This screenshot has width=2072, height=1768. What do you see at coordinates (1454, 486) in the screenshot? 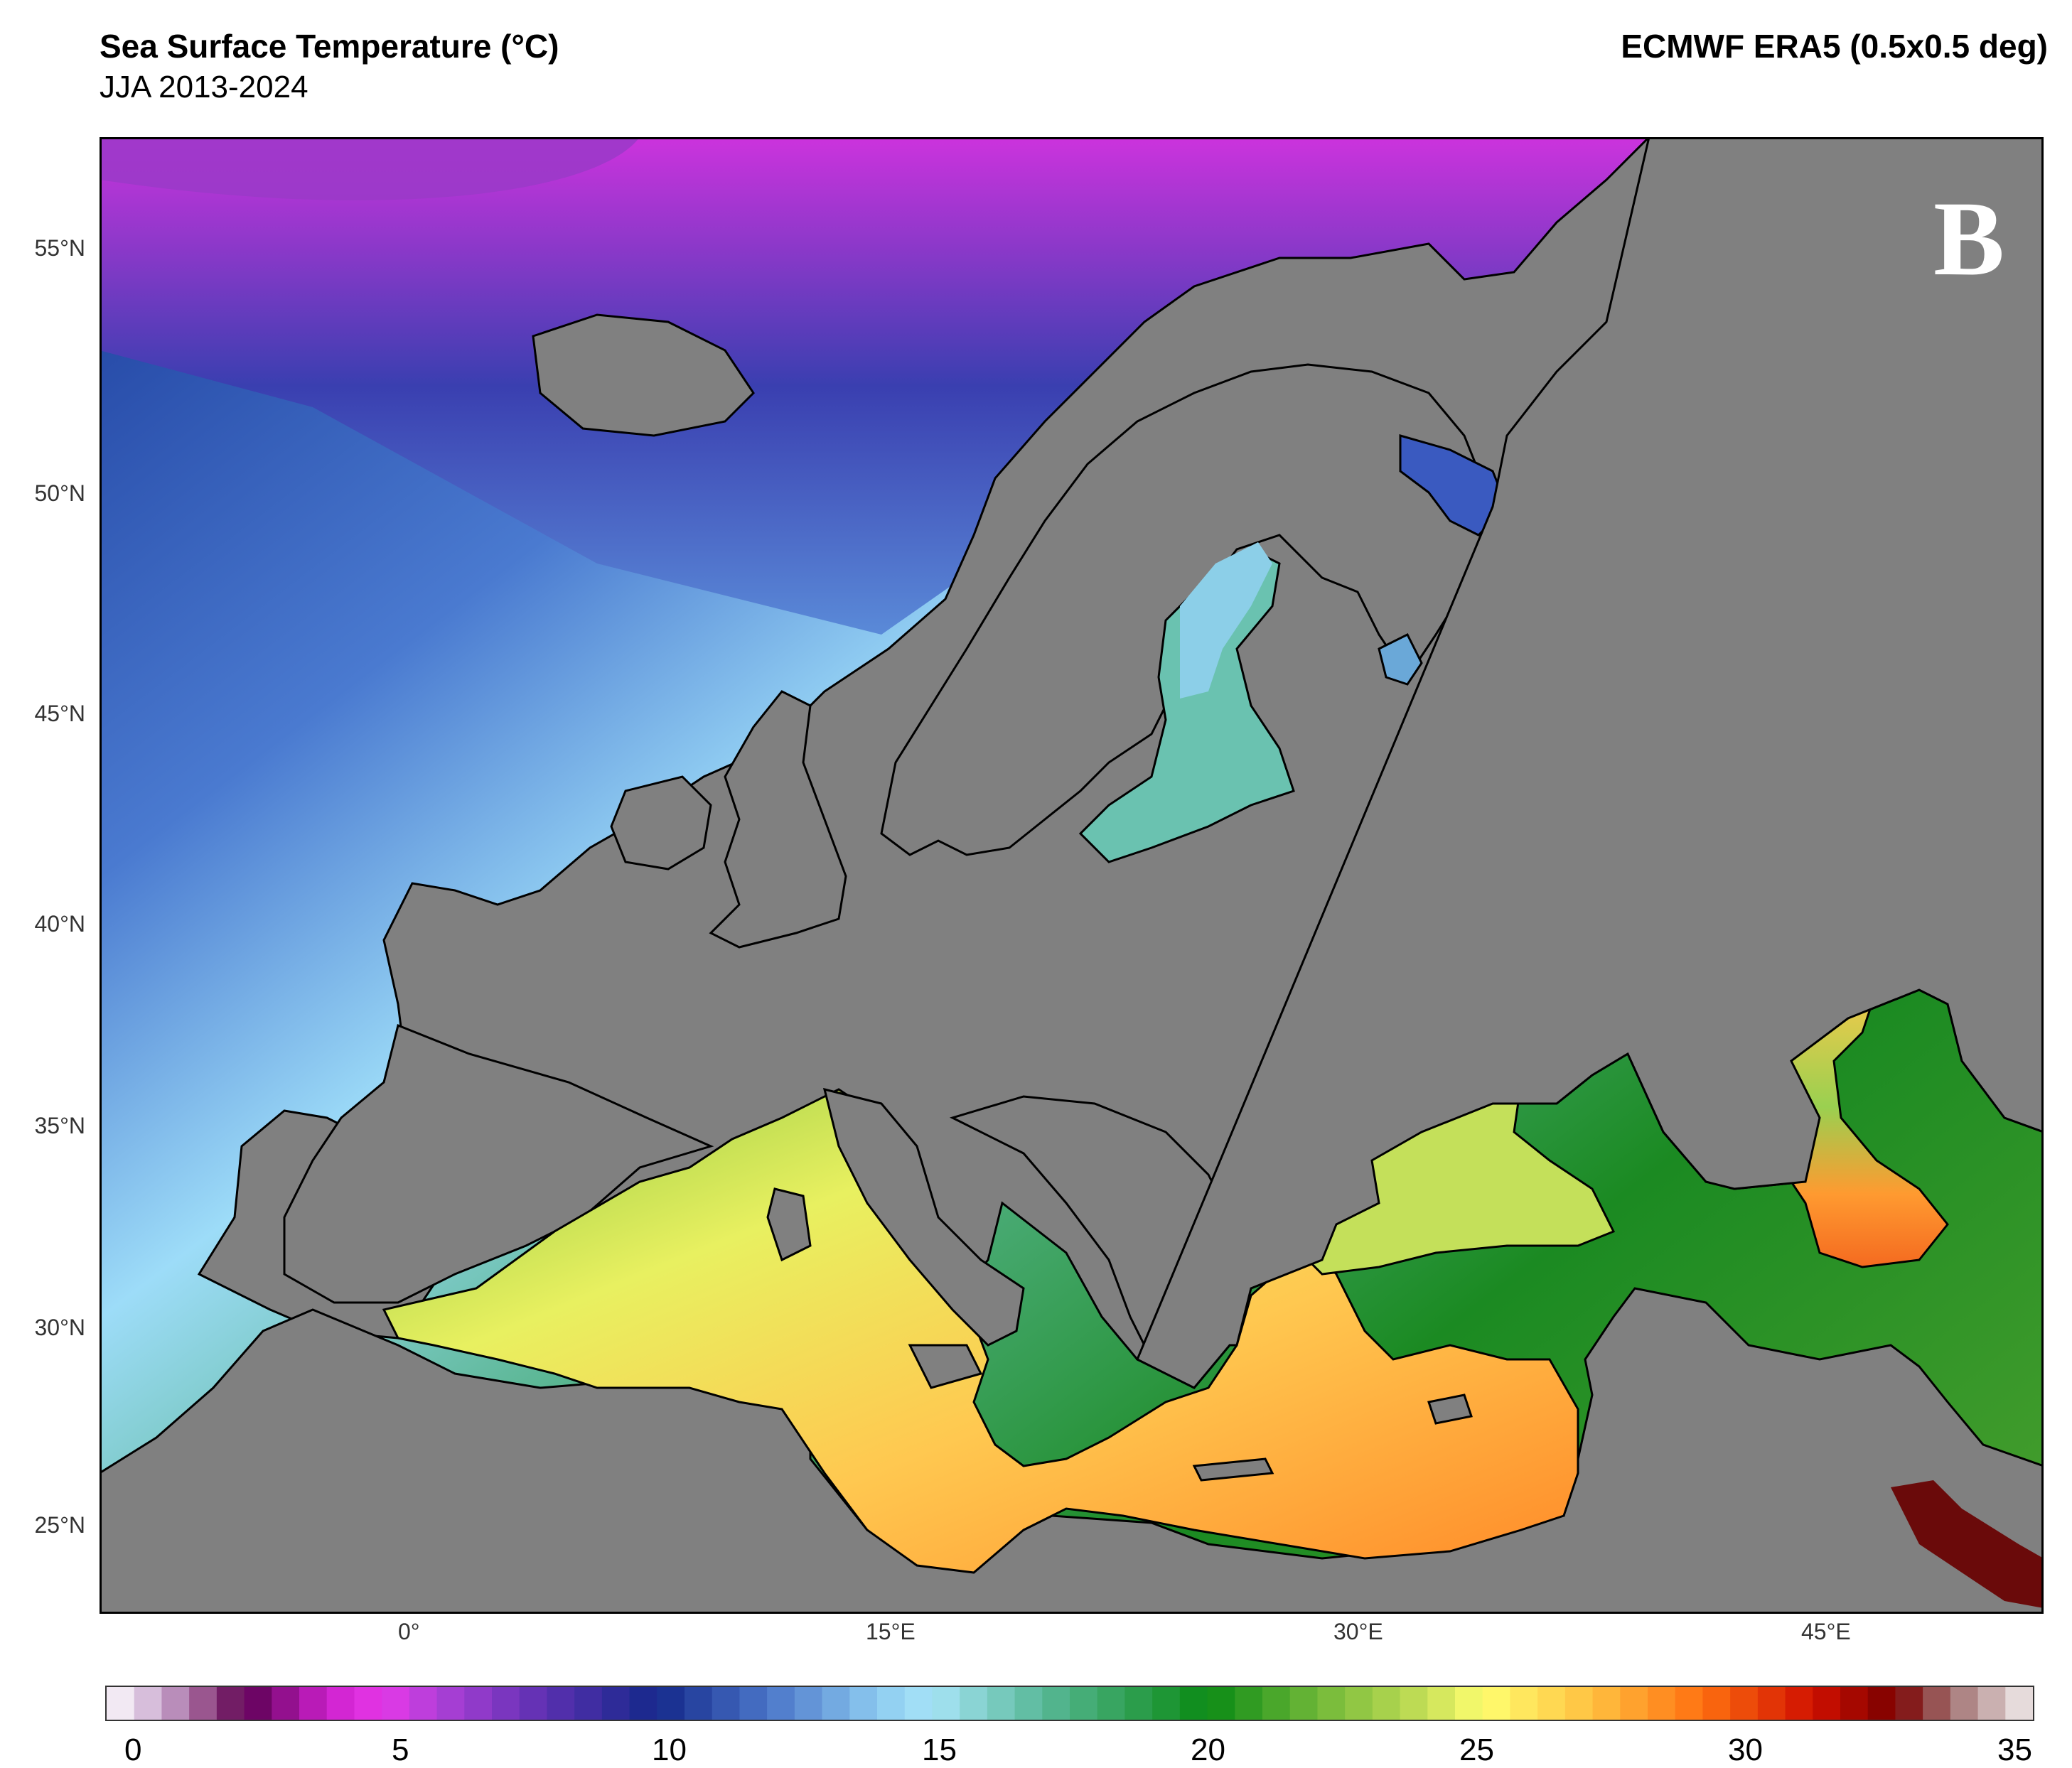
I see `white-sea` at bounding box center [1454, 486].